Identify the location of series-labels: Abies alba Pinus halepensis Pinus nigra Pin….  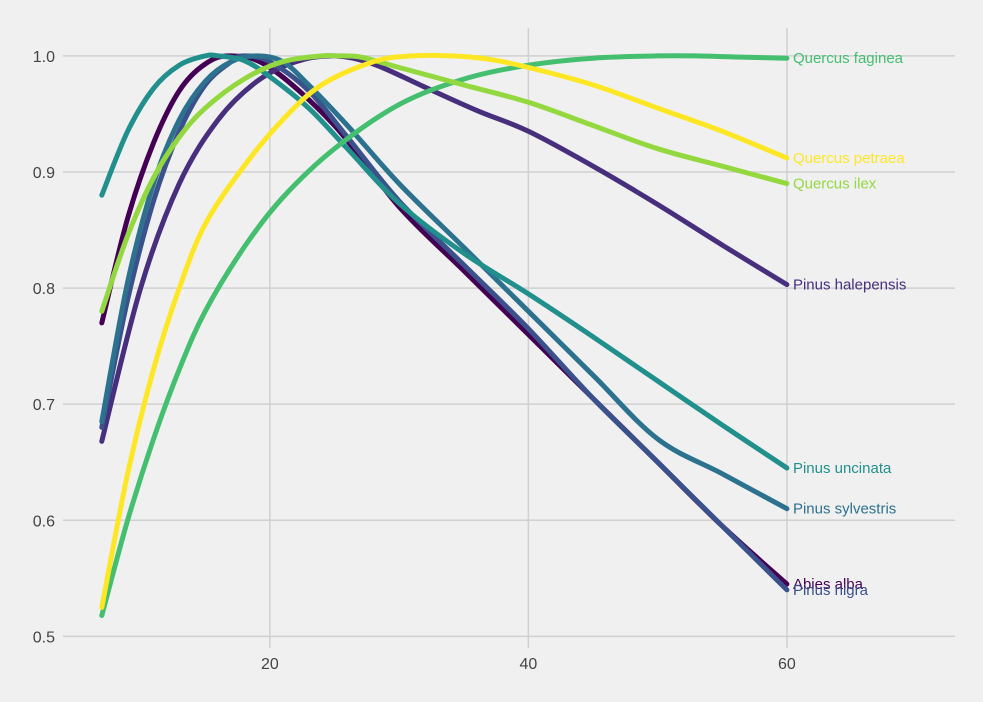
(849, 324).